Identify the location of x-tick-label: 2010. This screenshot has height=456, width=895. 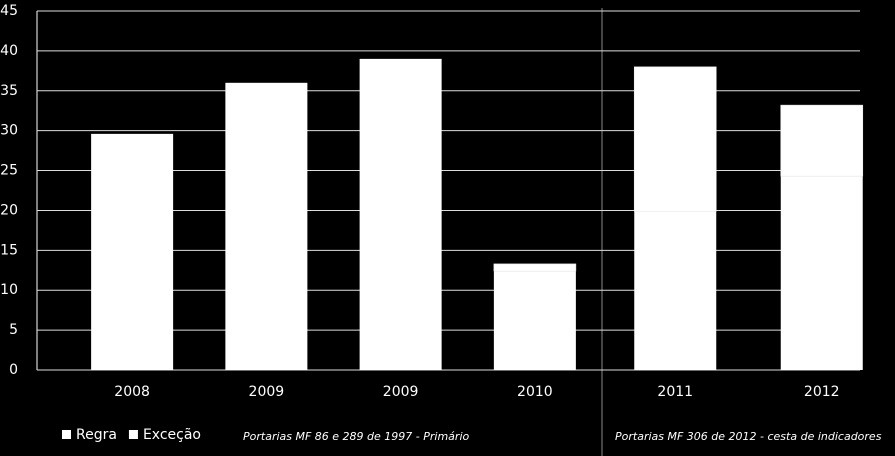
(535, 392).